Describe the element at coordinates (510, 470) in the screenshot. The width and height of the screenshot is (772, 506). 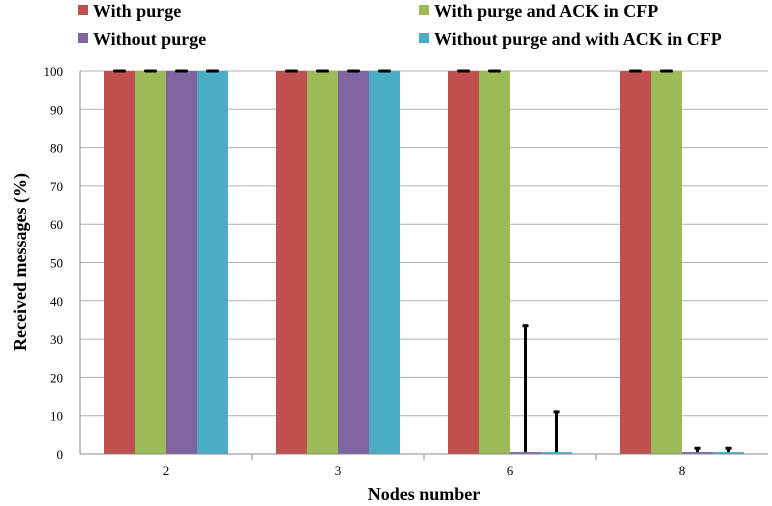
I see `x-tick-label: 6` at that location.